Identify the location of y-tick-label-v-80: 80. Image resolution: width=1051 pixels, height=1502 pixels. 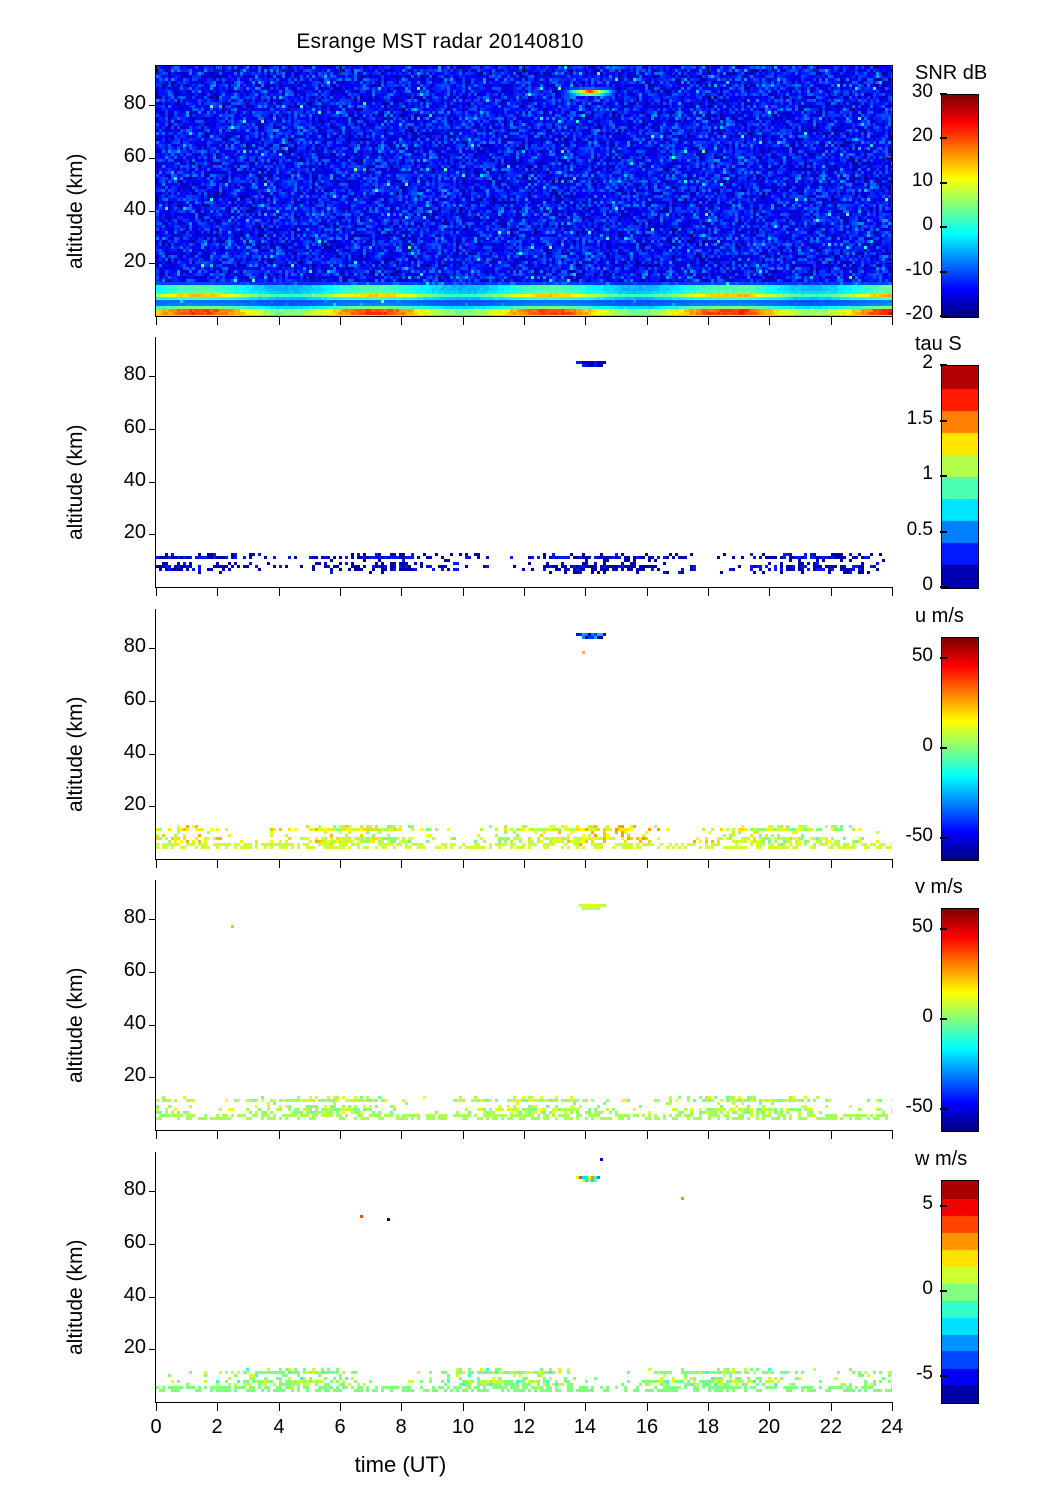
(134, 917).